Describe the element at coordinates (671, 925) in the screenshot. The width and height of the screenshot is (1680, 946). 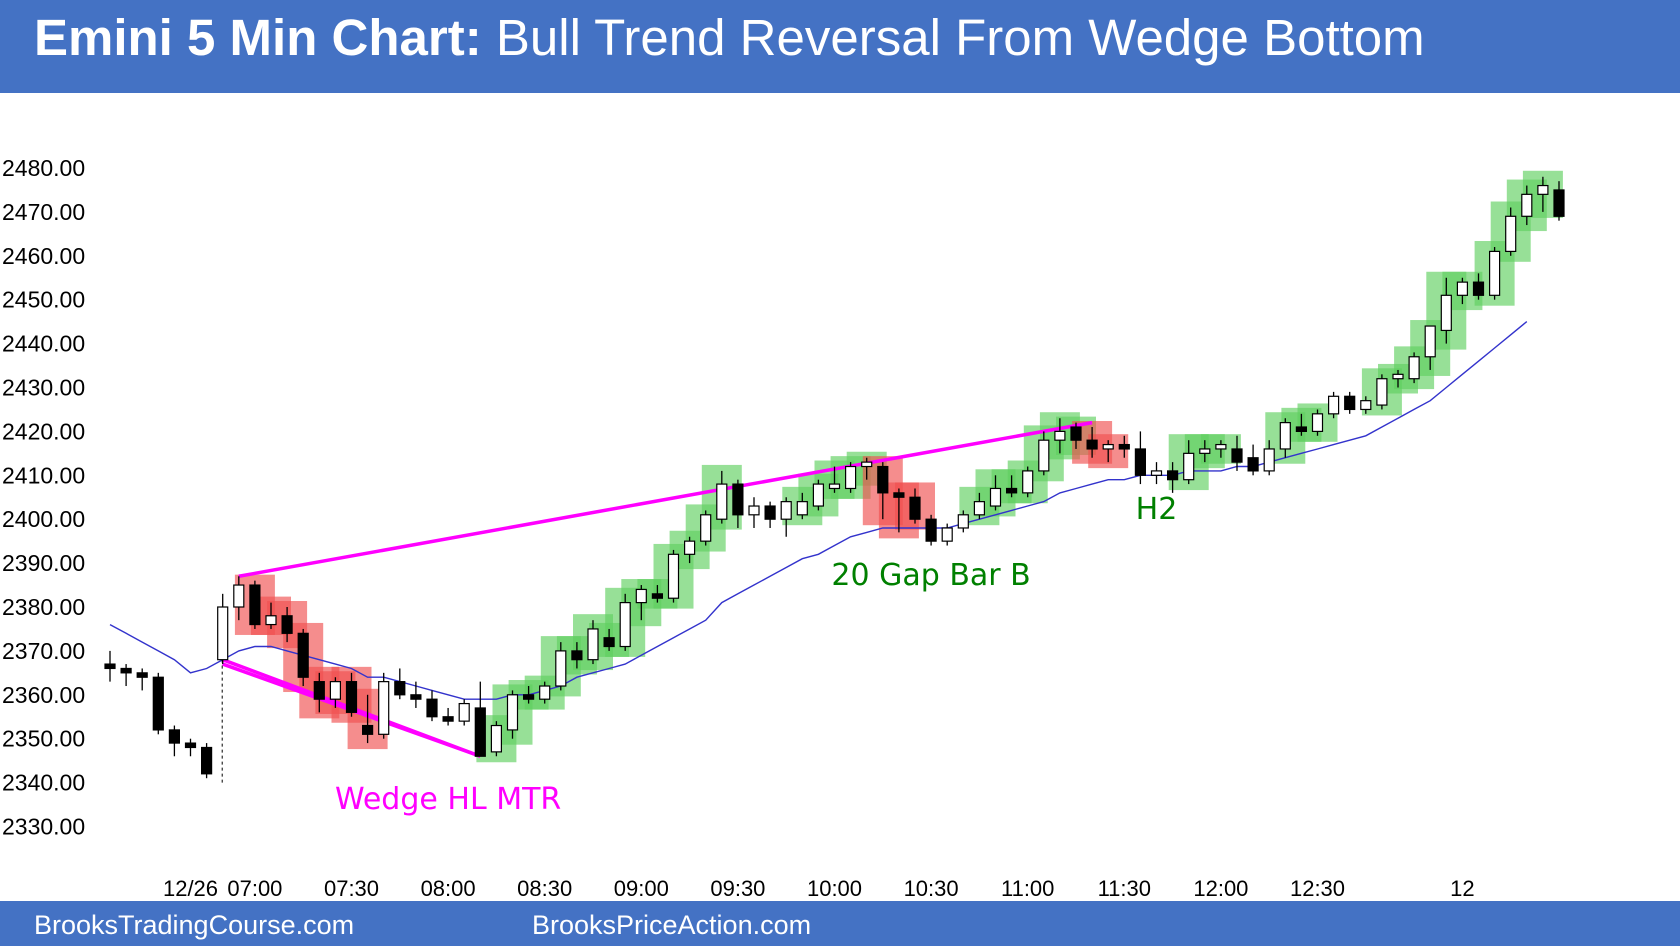
I see `footer-right-site: BrooksPriceAction.com` at that location.